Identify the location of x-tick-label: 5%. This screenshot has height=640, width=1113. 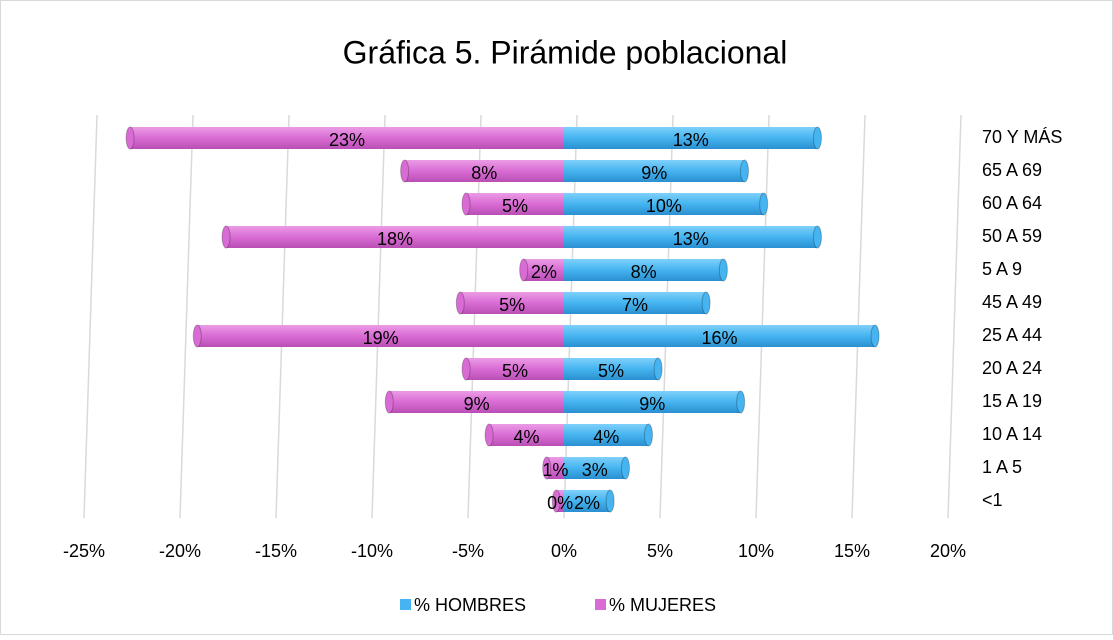
(660, 551).